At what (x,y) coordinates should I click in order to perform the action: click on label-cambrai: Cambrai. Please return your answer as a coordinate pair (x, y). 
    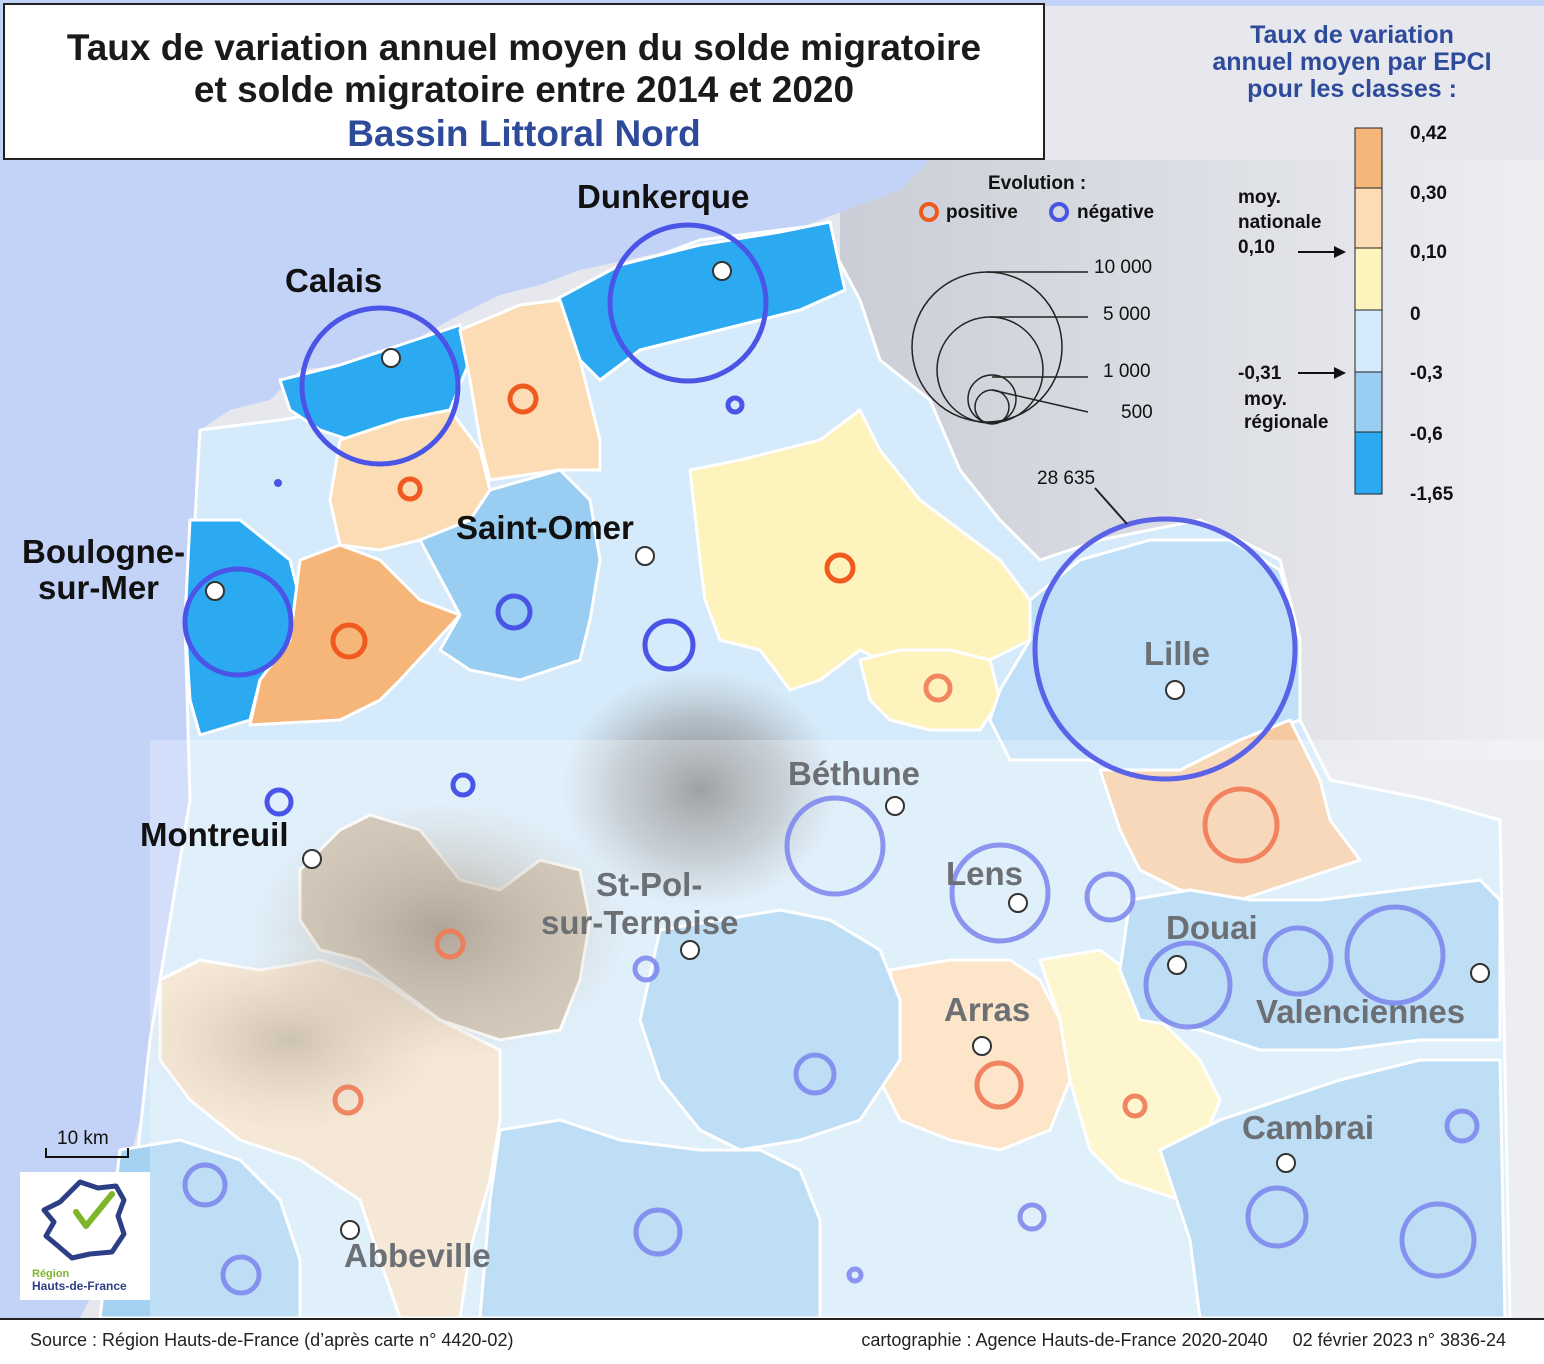
    Looking at the image, I should click on (1308, 1127).